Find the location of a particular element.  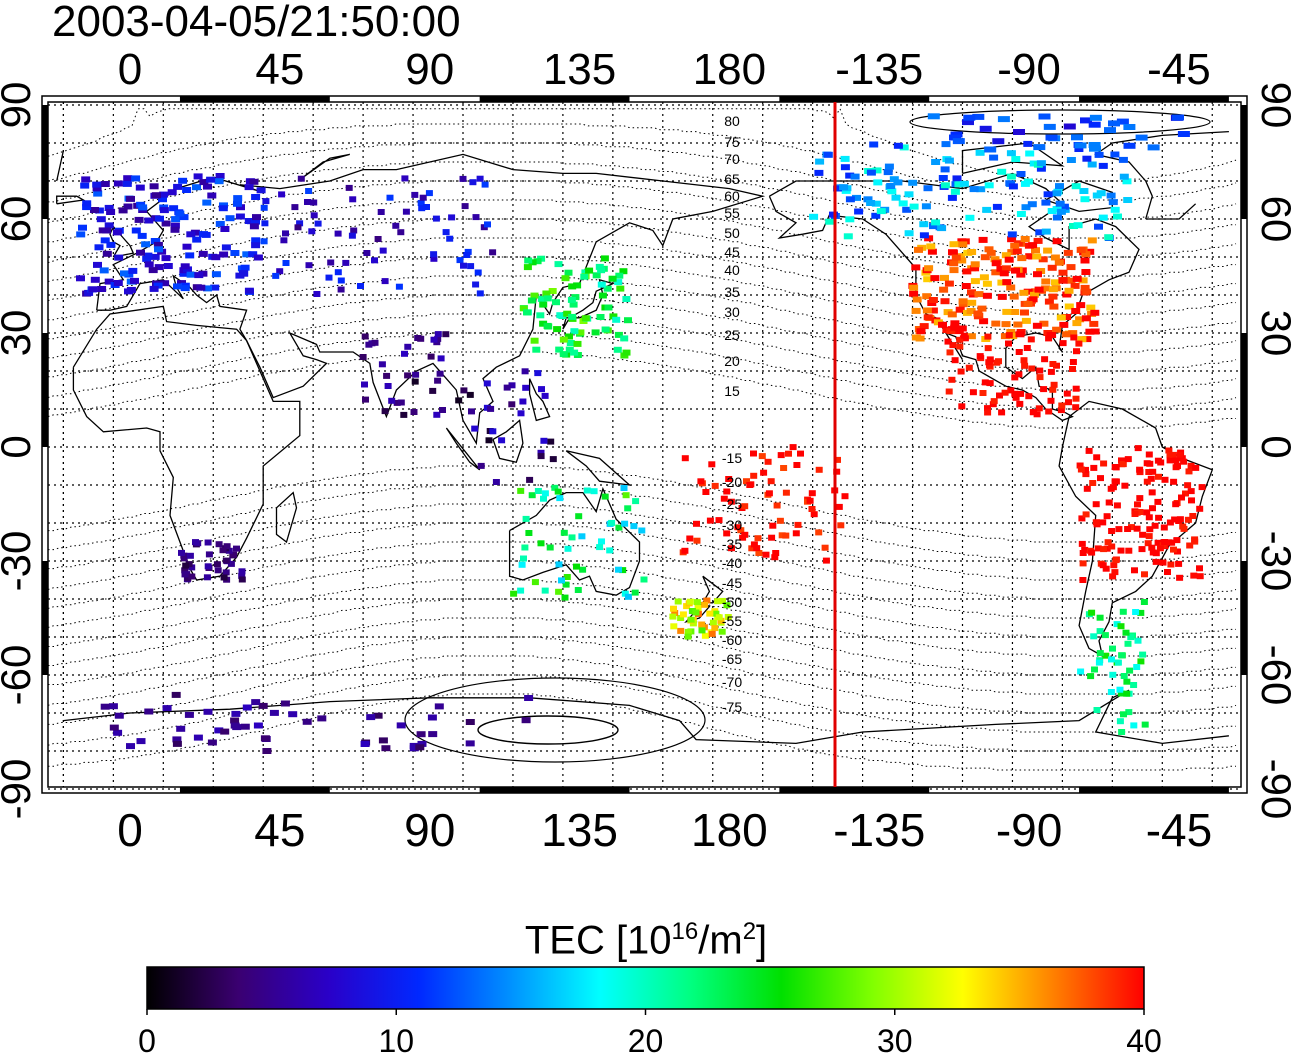

contour-label: -15 is located at coordinates (732, 458).